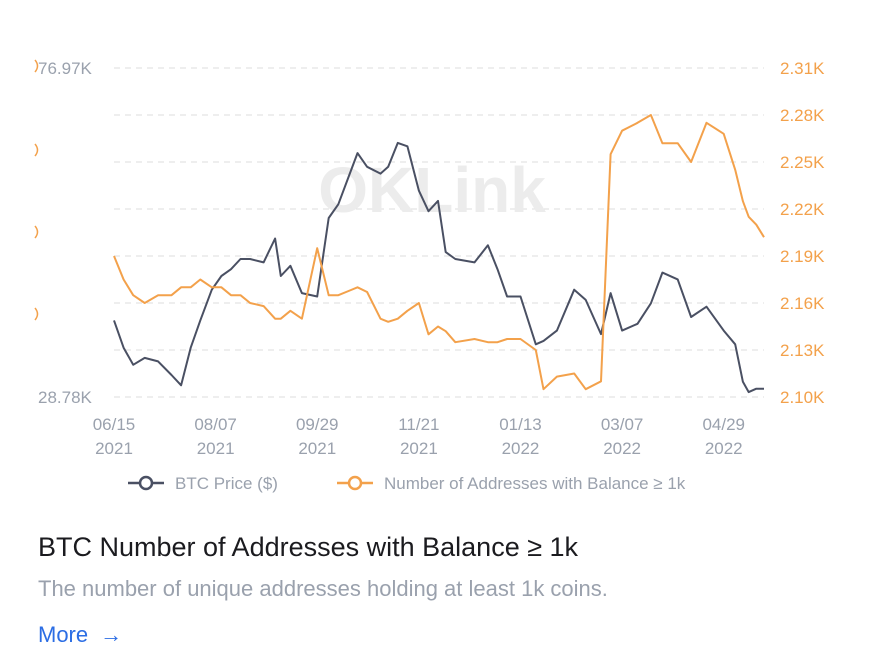 The image size is (874, 672). I want to click on legend-addresses-label: Number of Addresses with Balance ≥ 1k, so click(535, 483).